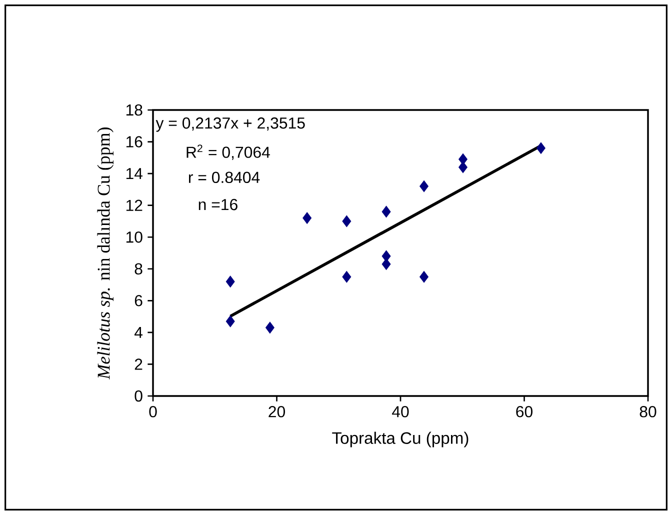 The width and height of the screenshot is (672, 515). What do you see at coordinates (218, 204) in the screenshot?
I see `annotation: n =16` at bounding box center [218, 204].